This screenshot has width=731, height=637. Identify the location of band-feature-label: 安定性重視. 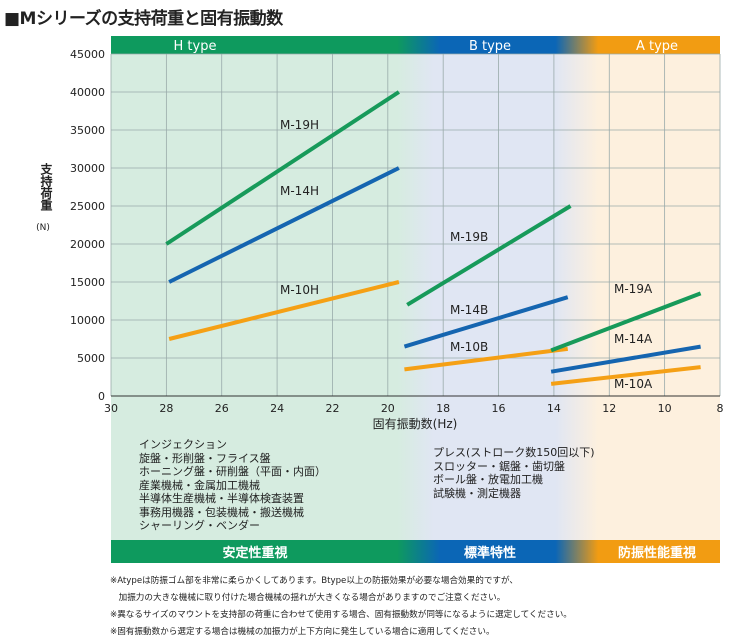
(254, 553).